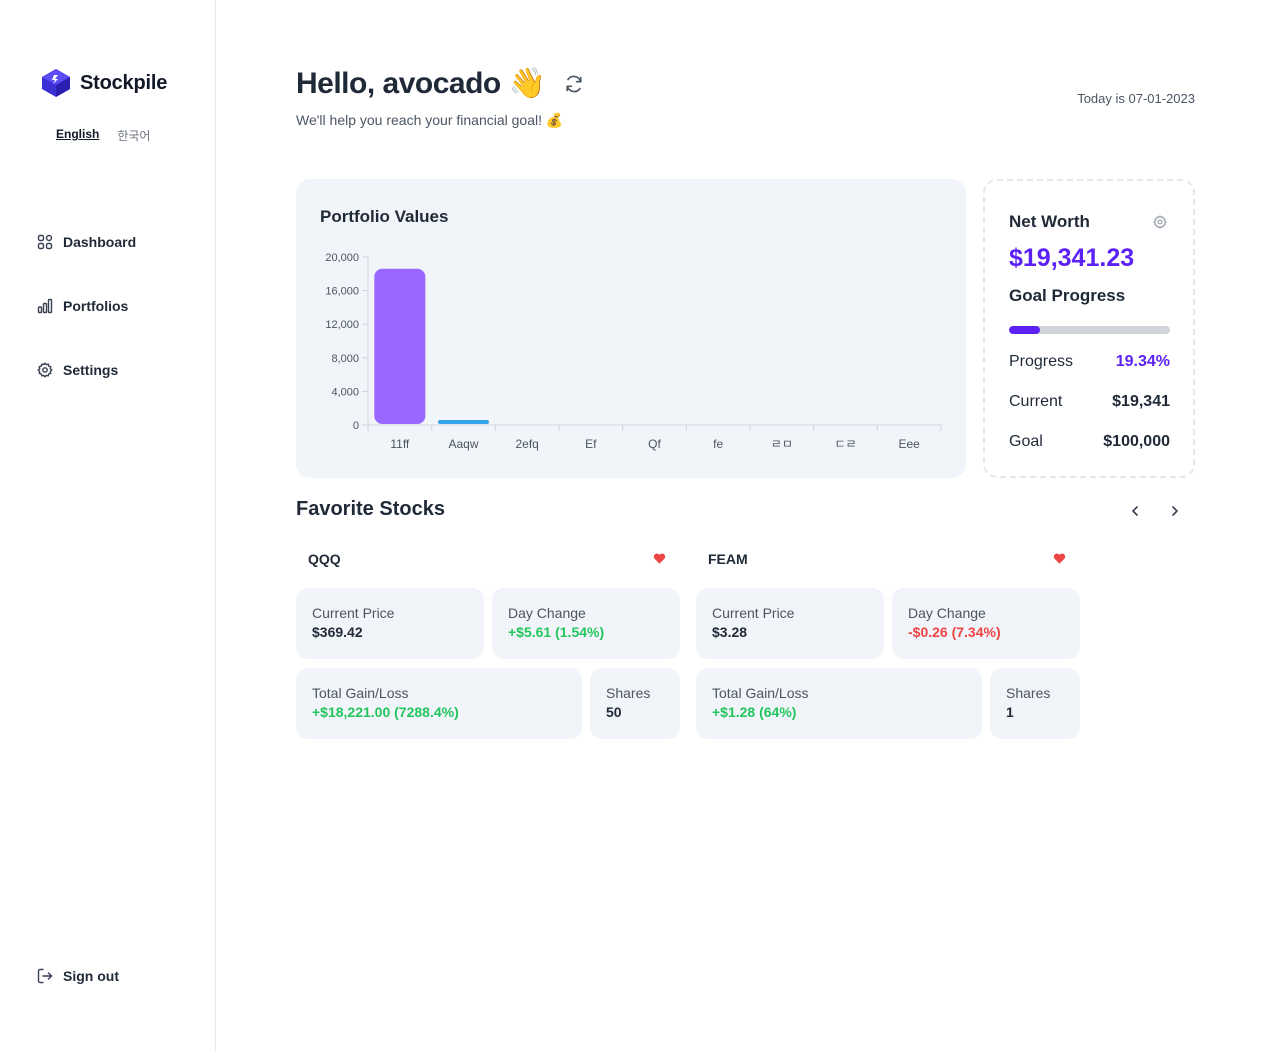 The height and width of the screenshot is (1051, 1270). I want to click on sign-out-icon, so click(45, 976).